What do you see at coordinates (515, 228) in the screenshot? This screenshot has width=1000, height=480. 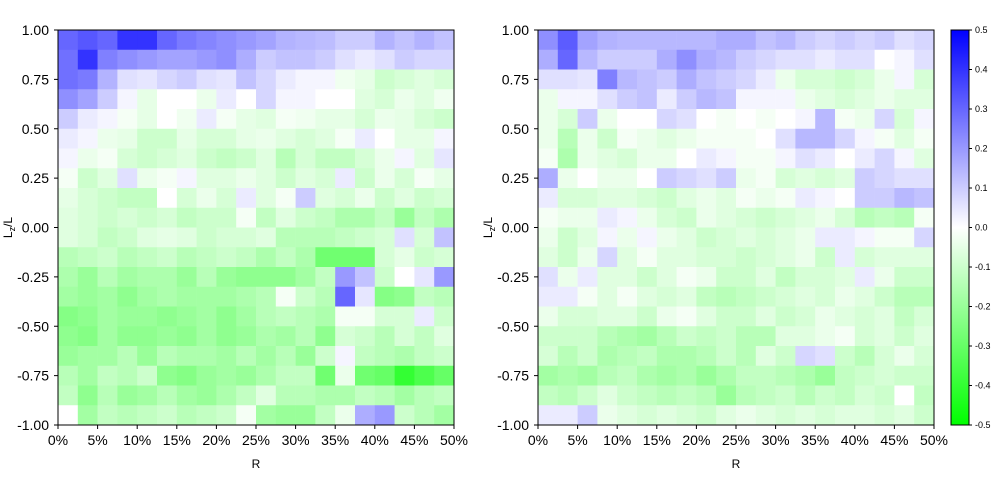 I see `y-tick-label: 0.00` at bounding box center [515, 228].